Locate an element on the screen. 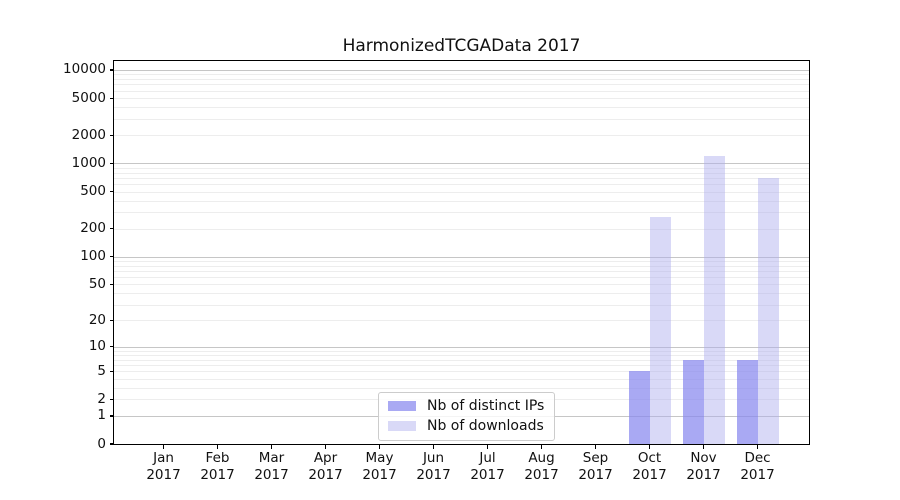  bar-distinct-ips-oct is located at coordinates (639, 407).